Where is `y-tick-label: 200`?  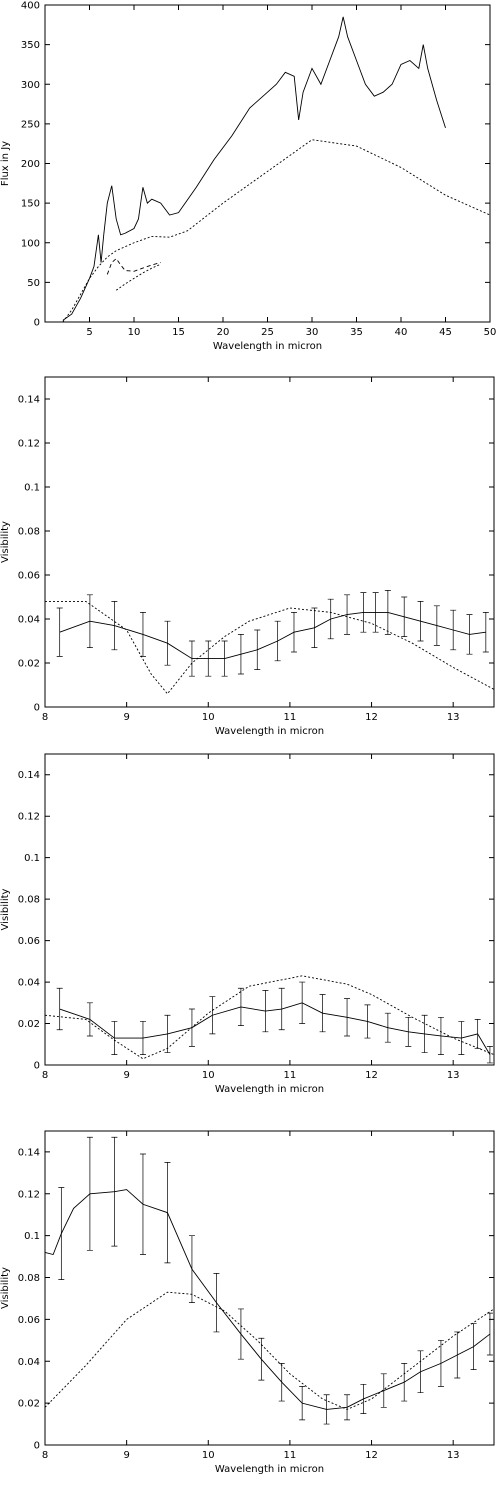
y-tick-label: 200 is located at coordinates (30, 164).